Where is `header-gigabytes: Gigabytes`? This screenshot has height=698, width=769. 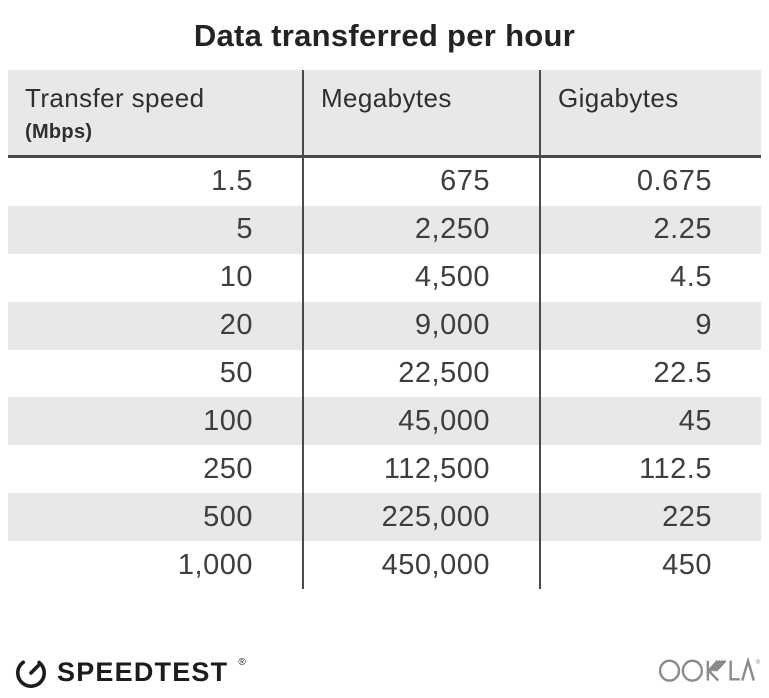
header-gigabytes: Gigabytes is located at coordinates (650, 112).